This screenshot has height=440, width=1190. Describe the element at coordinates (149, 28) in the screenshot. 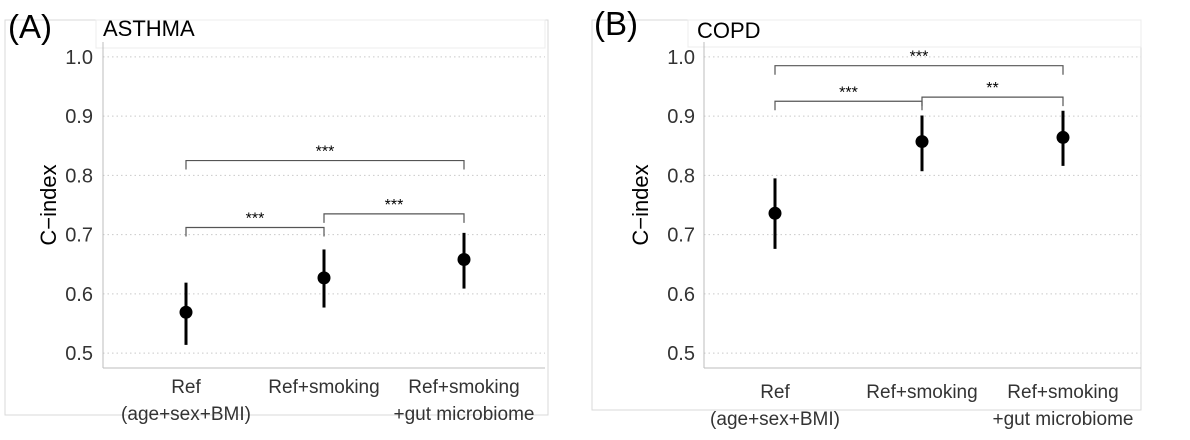

I see `chart-title: ASTHMA` at that location.